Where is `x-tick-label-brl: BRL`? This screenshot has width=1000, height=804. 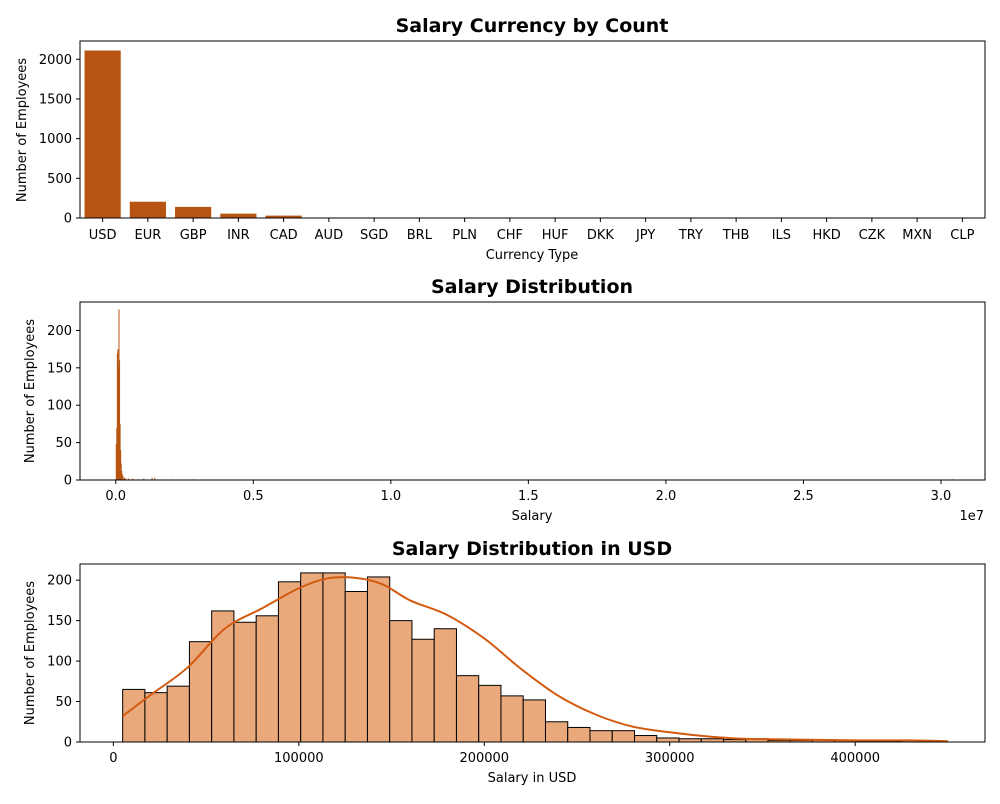 x-tick-label-brl: BRL is located at coordinates (420, 235).